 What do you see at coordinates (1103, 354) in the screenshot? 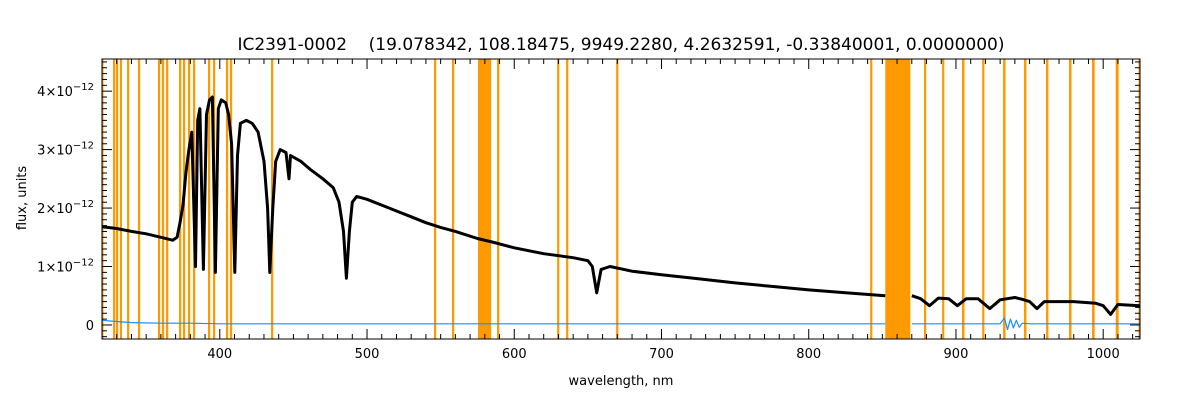
I see `x-tick-label: 1000` at bounding box center [1103, 354].